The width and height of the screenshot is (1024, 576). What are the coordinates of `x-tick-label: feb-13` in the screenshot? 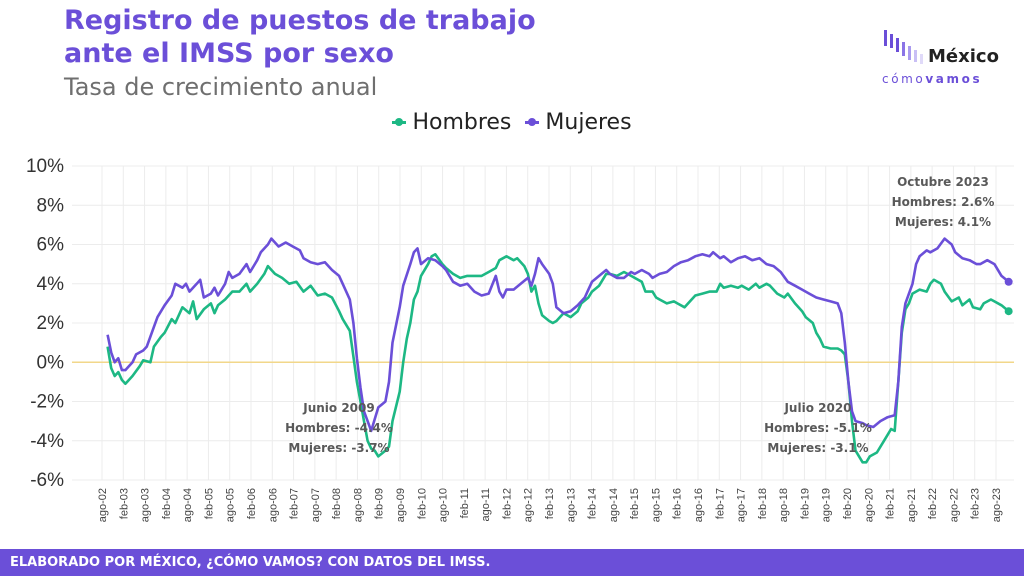 It's located at (550, 503).